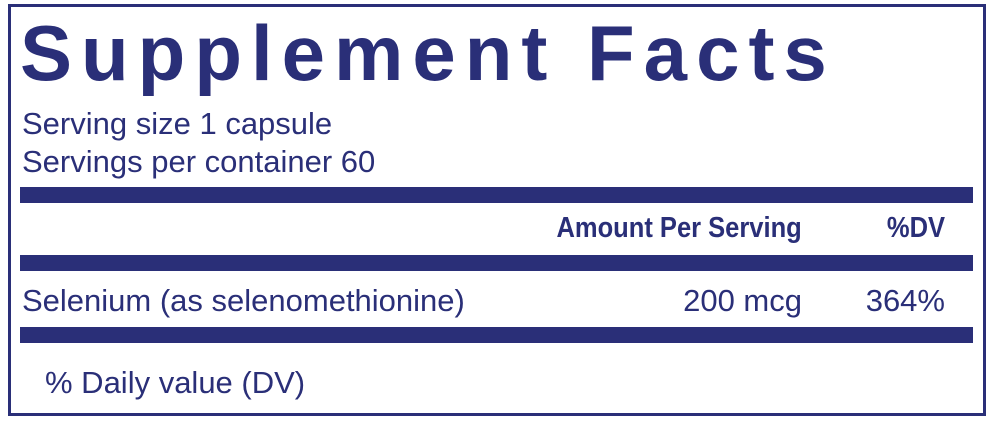  I want to click on servings-per-container: Servings per container 60, so click(199, 161).